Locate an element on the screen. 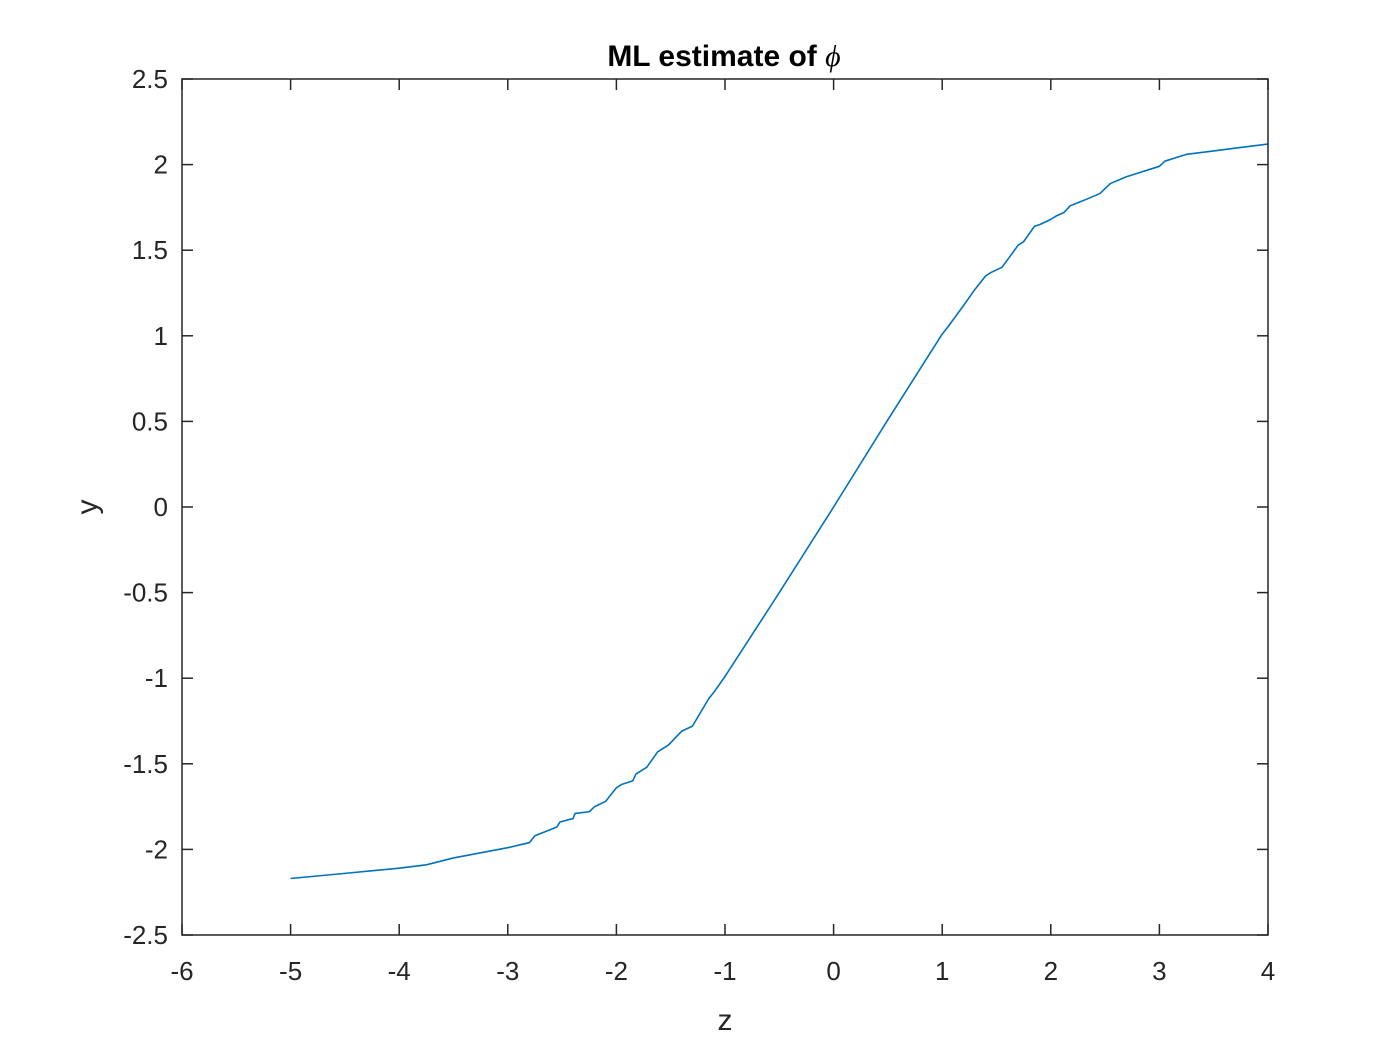 The image size is (1400, 1050). y-tick-label: -1.5 is located at coordinates (145, 764).